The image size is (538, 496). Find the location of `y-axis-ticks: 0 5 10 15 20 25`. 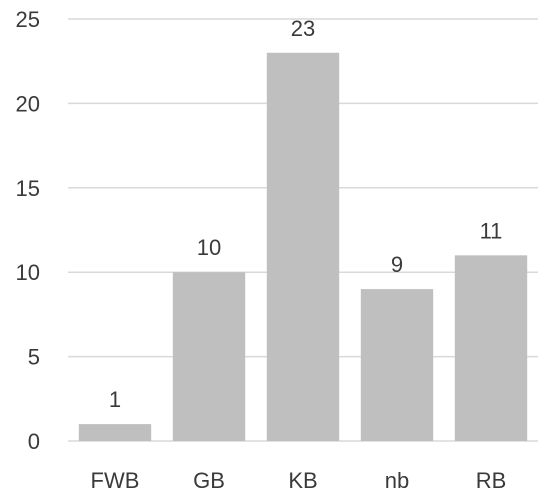

y-axis-ticks: 0 5 10 15 20 25 is located at coordinates (28, 230).